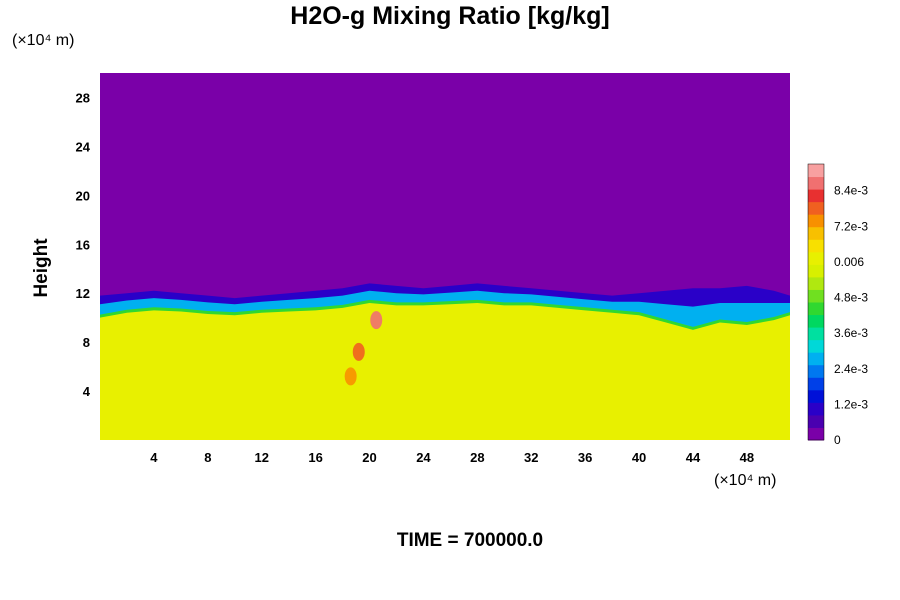 This screenshot has height=600, width=900. What do you see at coordinates (837, 440) in the screenshot?
I see `colorbar-tick-label: 0` at bounding box center [837, 440].